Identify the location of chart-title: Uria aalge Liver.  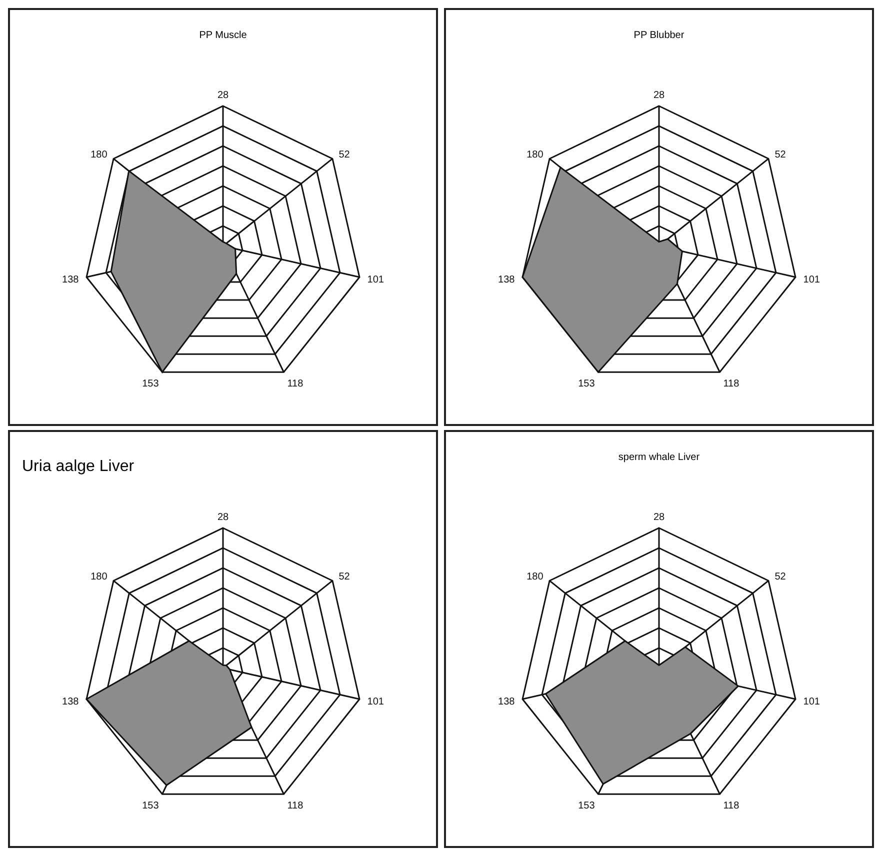
(78, 467).